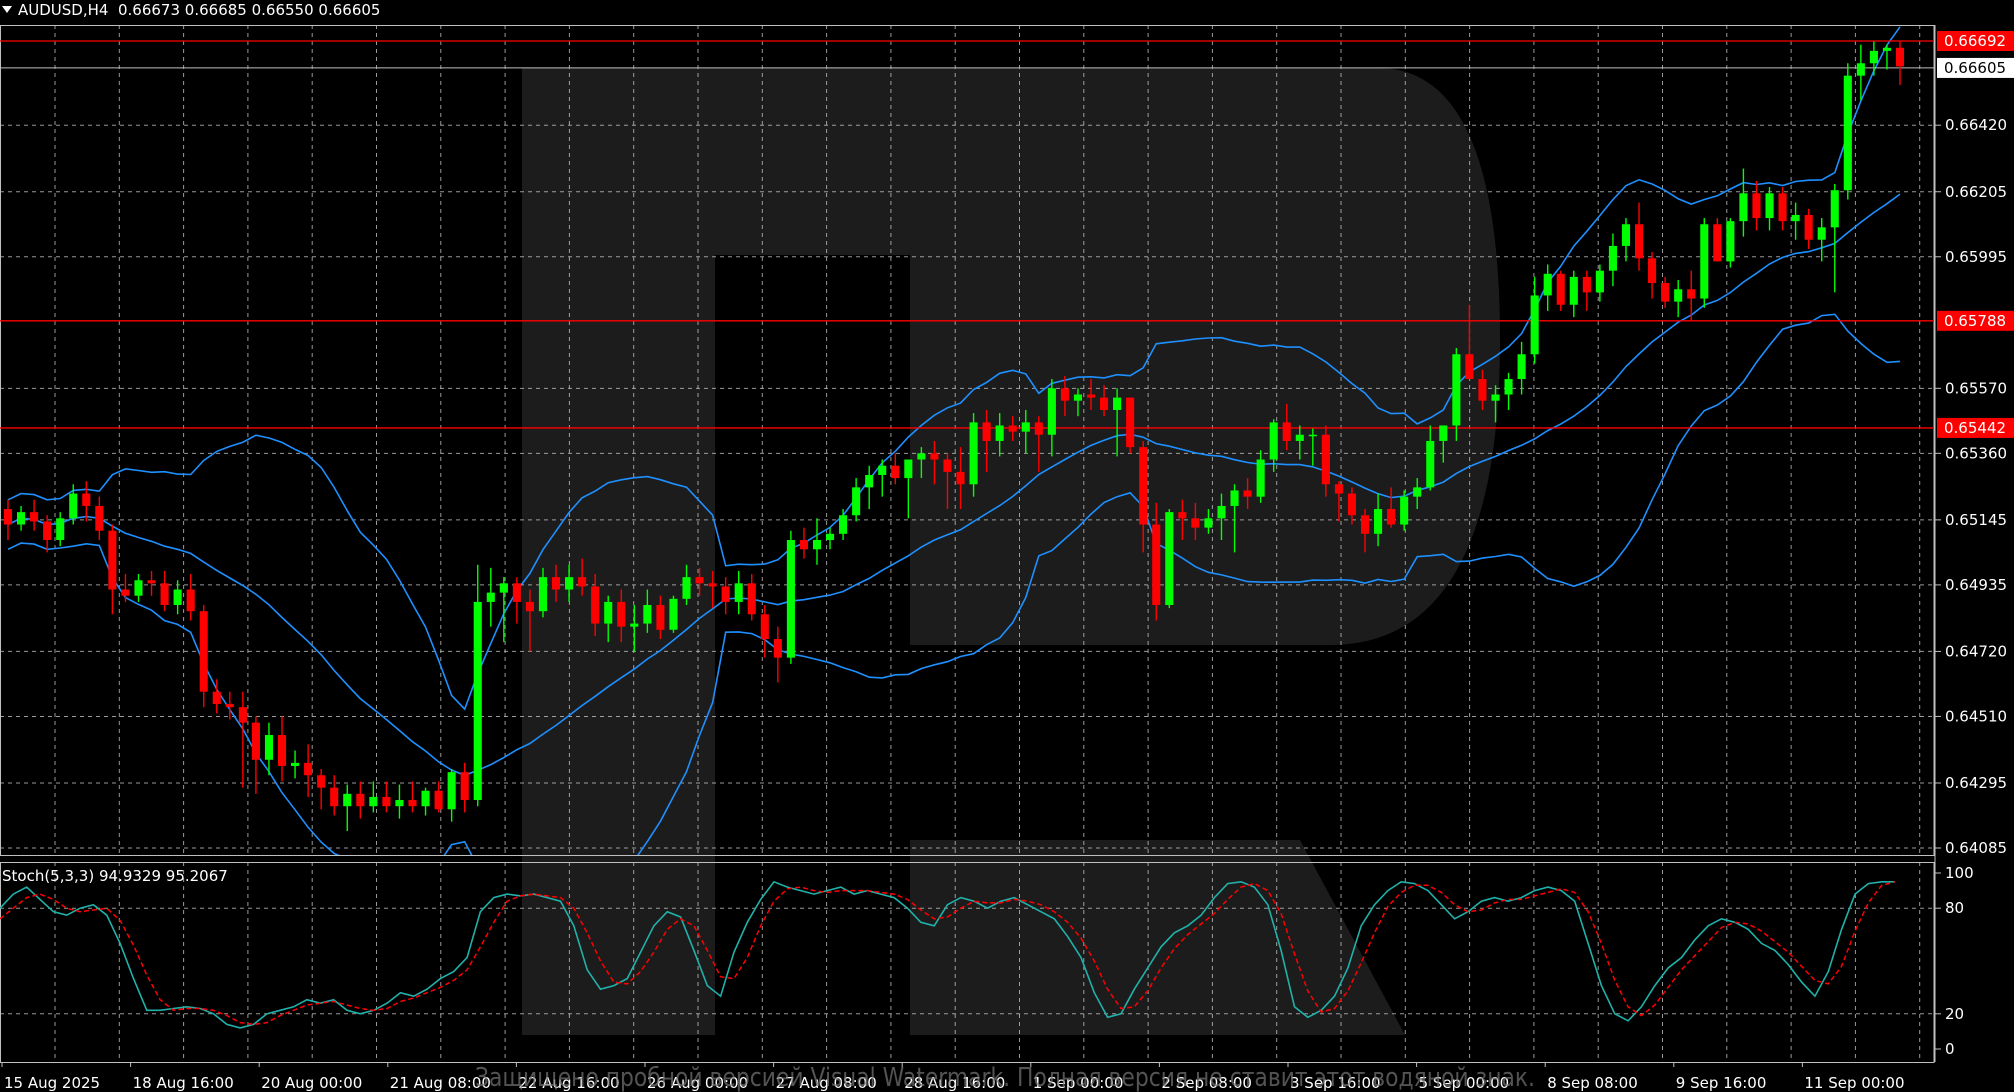 This screenshot has width=2014, height=1092. What do you see at coordinates (183, 1083) in the screenshot?
I see `time-axis-label: 18 Aug 16:00` at bounding box center [183, 1083].